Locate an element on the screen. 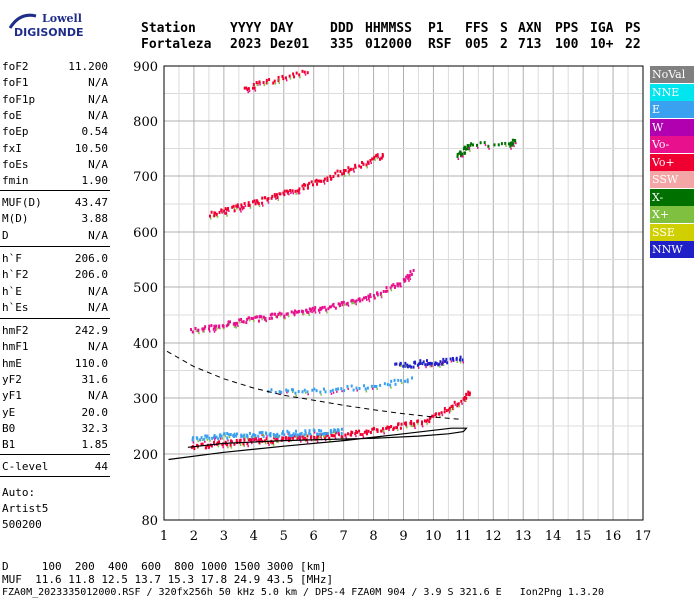 The width and height of the screenshot is (700, 600). param-key: fxI is located at coordinates (12, 148).